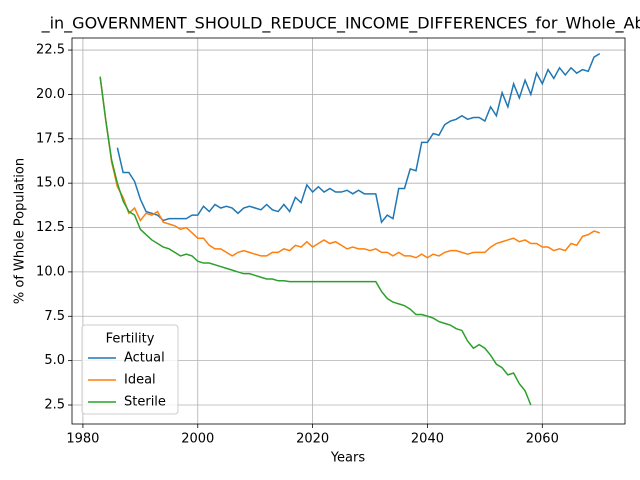  What do you see at coordinates (130, 369) in the screenshot?
I see `legend-box` at bounding box center [130, 369].